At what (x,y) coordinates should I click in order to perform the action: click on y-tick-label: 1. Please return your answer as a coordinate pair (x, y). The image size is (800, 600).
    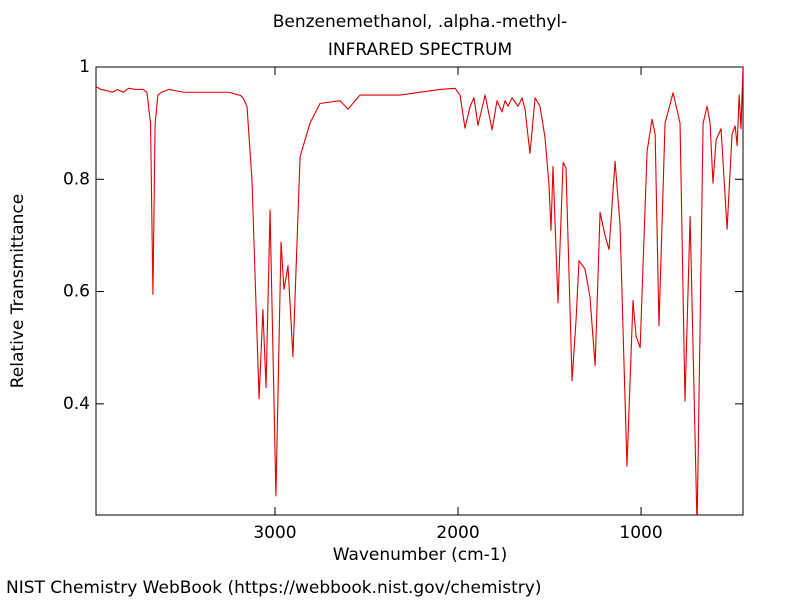
    Looking at the image, I should click on (84, 67).